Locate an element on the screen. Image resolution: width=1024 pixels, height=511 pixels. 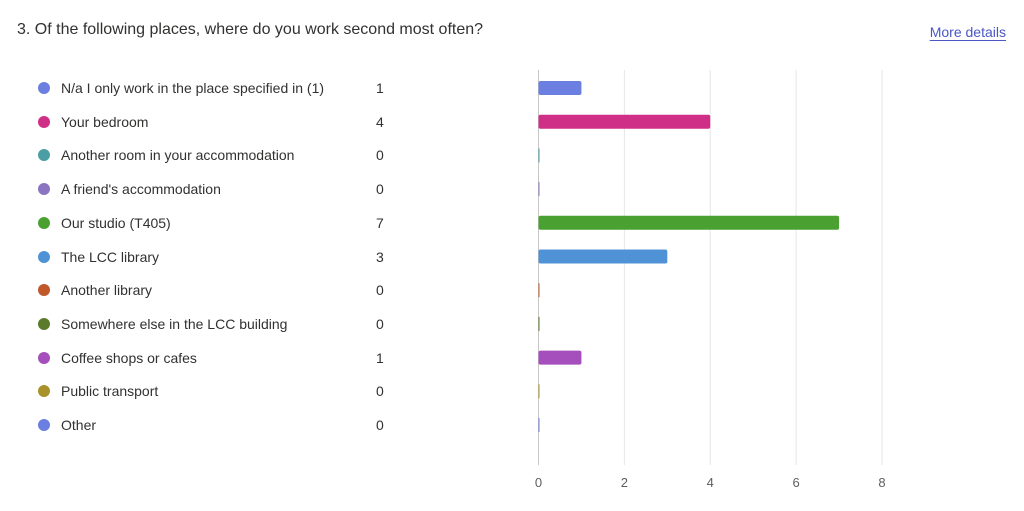
legend-label: Public transport is located at coordinates (110, 391).